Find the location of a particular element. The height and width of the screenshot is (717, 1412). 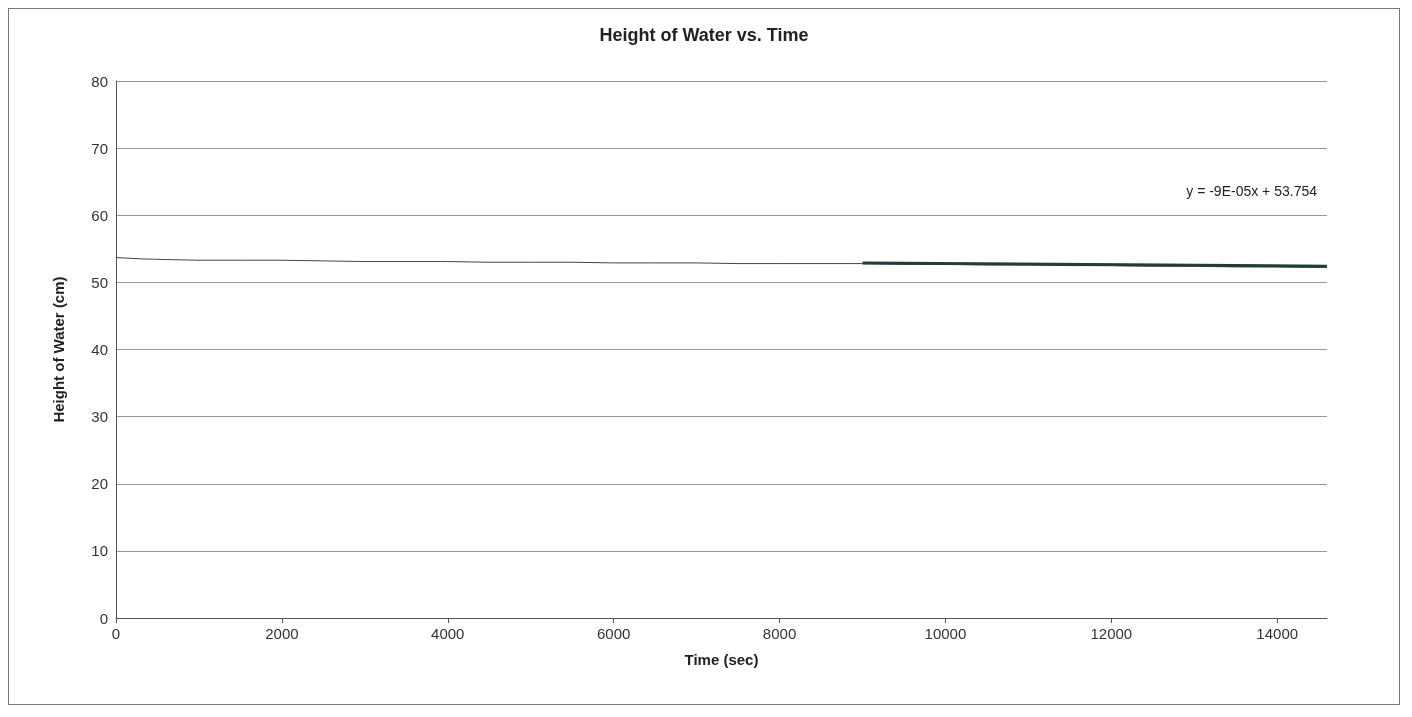

y-tick-label: 20 is located at coordinates (99, 484).